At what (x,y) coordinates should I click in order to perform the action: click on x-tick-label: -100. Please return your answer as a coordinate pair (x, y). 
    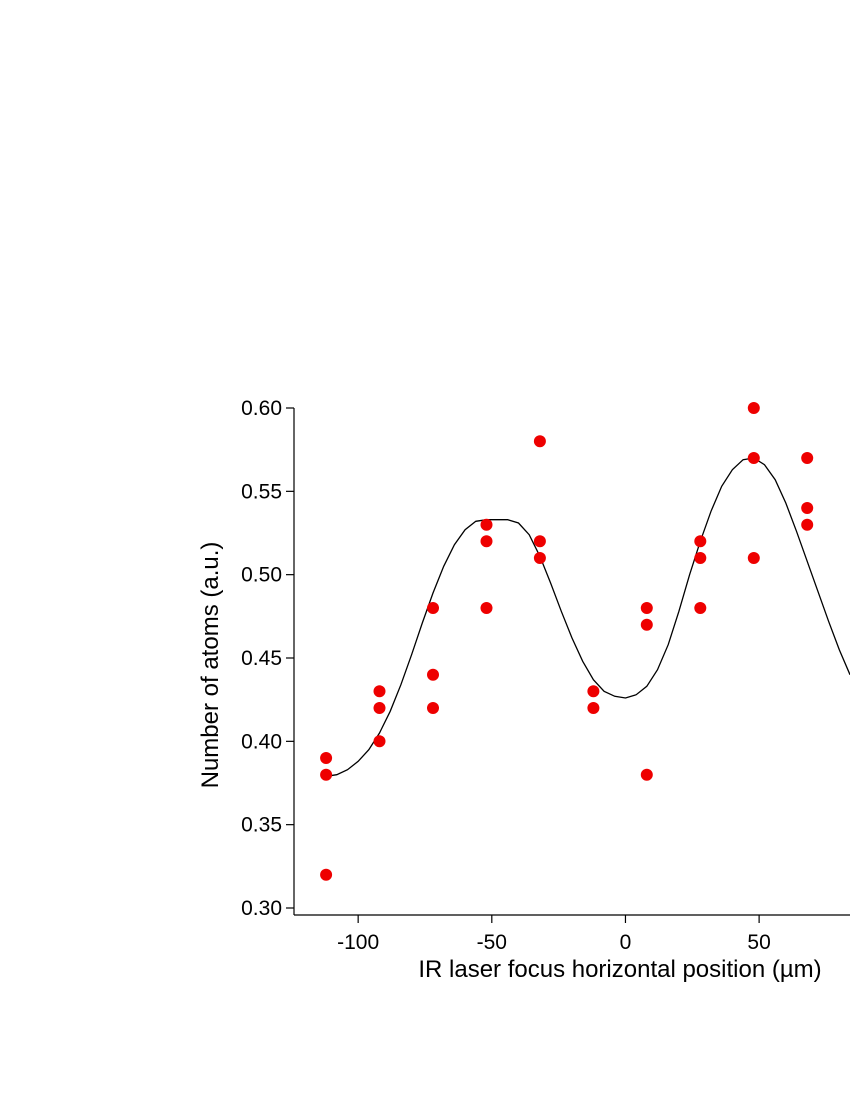
    Looking at the image, I should click on (358, 942).